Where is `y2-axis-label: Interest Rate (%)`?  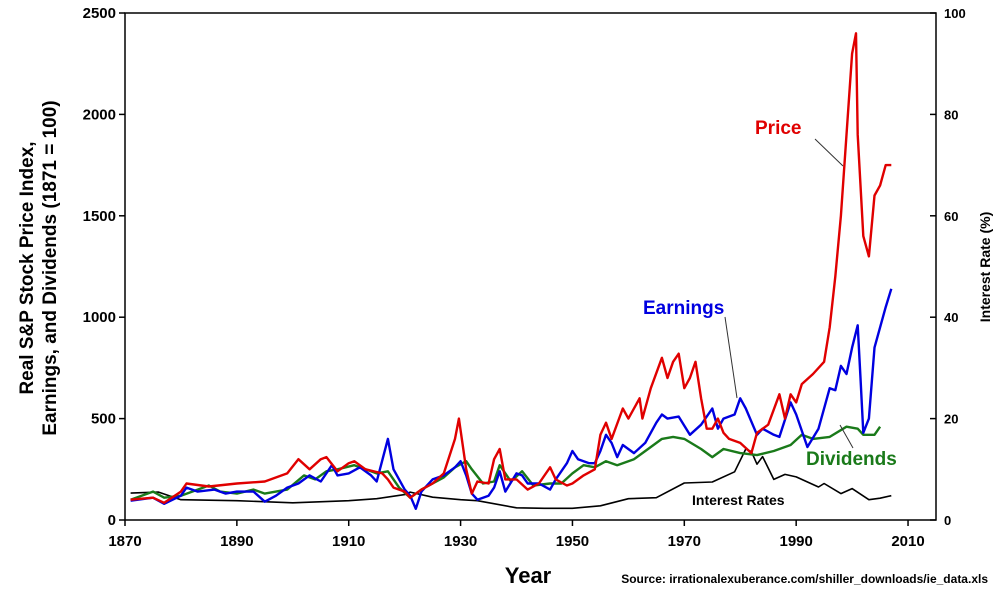 y2-axis-label: Interest Rate (%) is located at coordinates (985, 267).